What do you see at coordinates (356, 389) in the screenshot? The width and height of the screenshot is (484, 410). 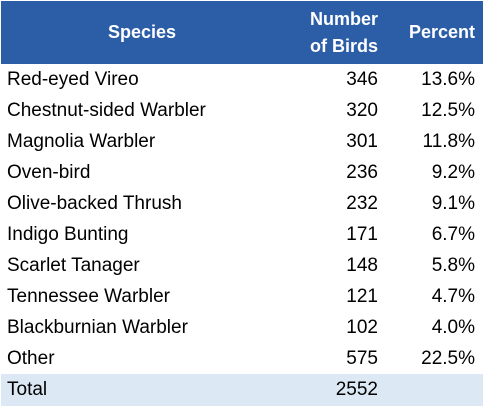 I see `total-count: 2552` at bounding box center [356, 389].